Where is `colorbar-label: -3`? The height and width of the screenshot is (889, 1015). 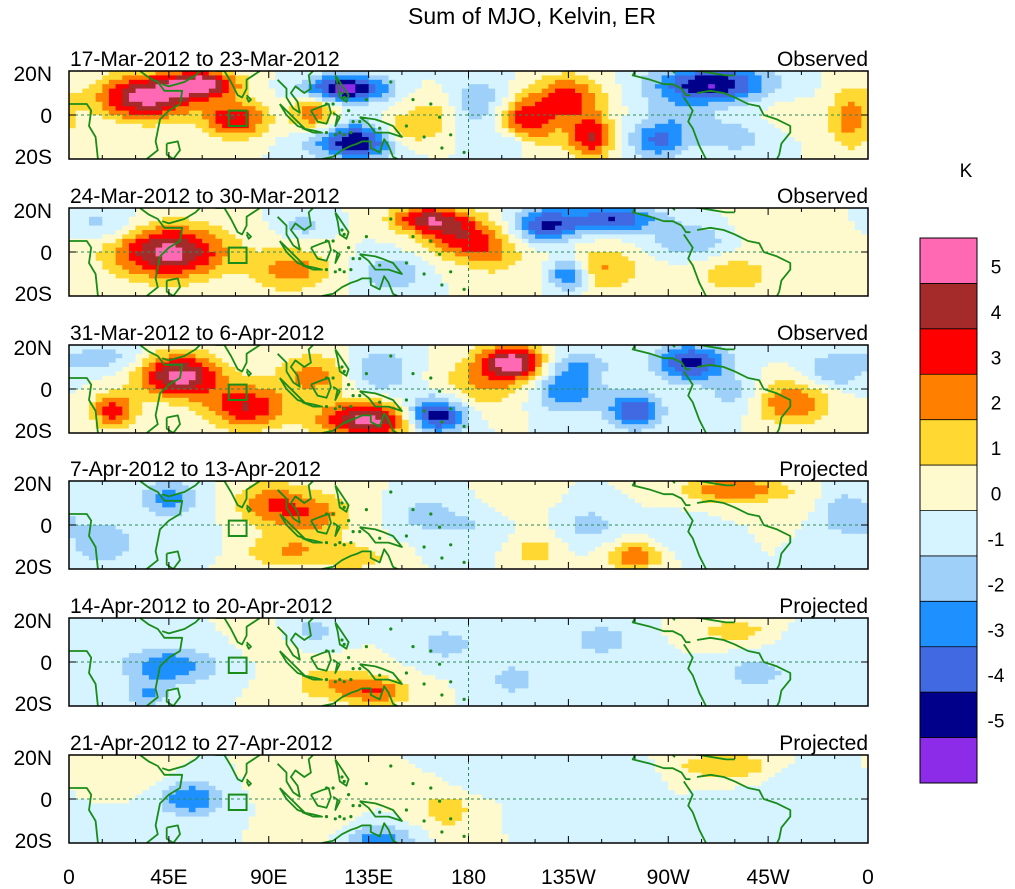
colorbar-label: -3 is located at coordinates (996, 631).